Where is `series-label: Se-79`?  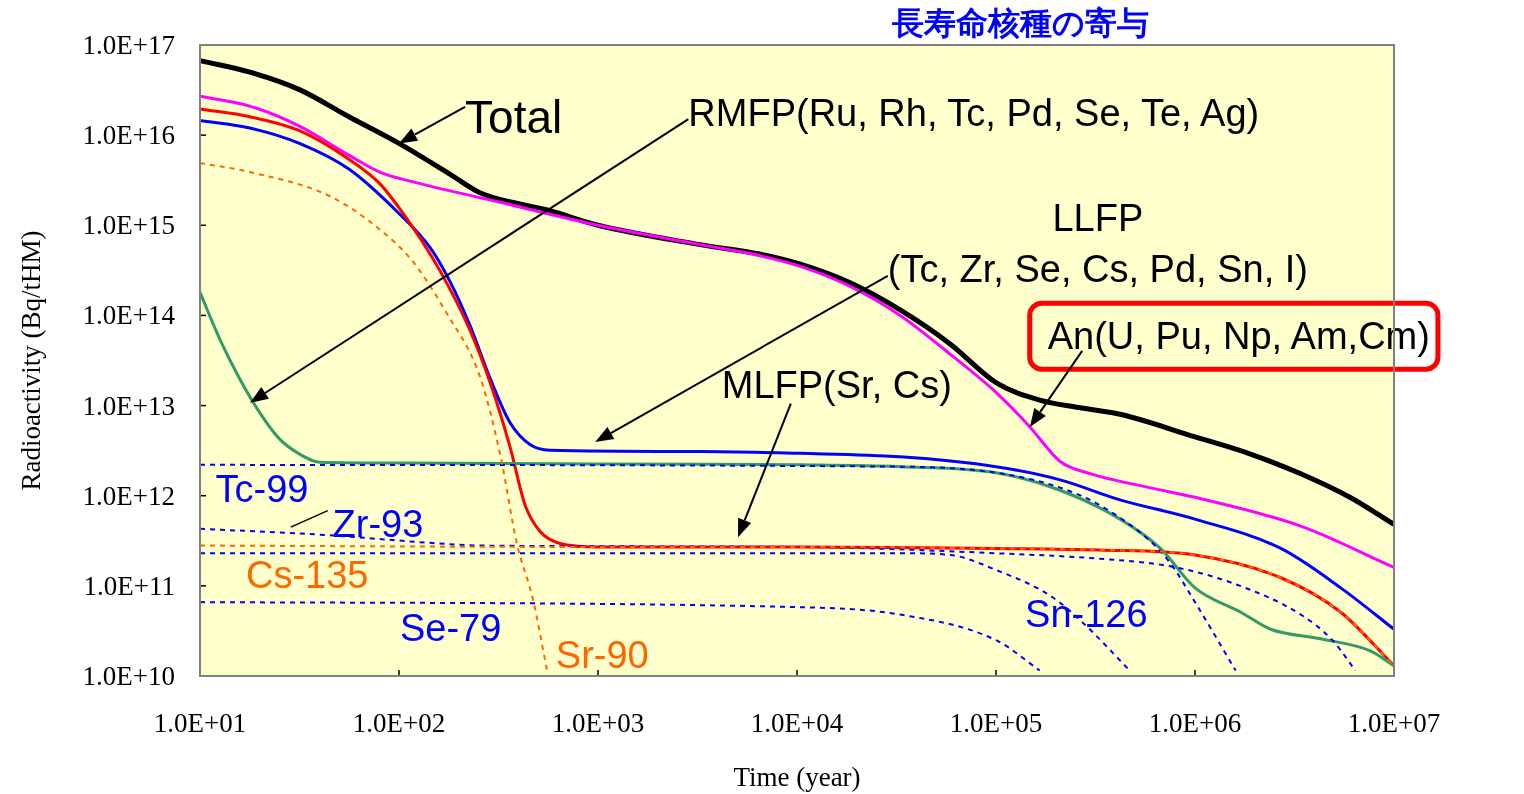
series-label: Se-79 is located at coordinates (450, 628).